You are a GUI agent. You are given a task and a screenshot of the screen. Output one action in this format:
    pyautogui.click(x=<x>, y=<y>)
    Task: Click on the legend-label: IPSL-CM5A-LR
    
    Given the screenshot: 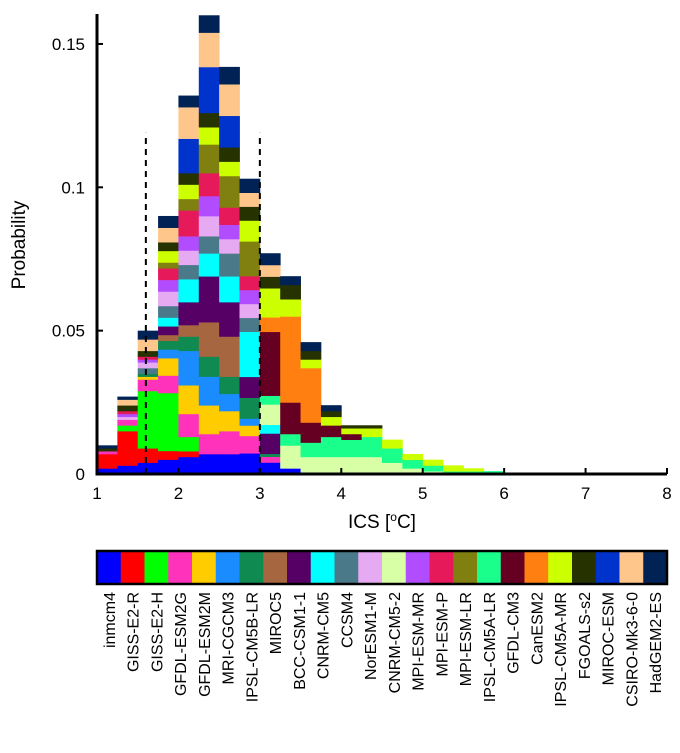 What is the action you would take?
    pyautogui.click(x=490, y=647)
    